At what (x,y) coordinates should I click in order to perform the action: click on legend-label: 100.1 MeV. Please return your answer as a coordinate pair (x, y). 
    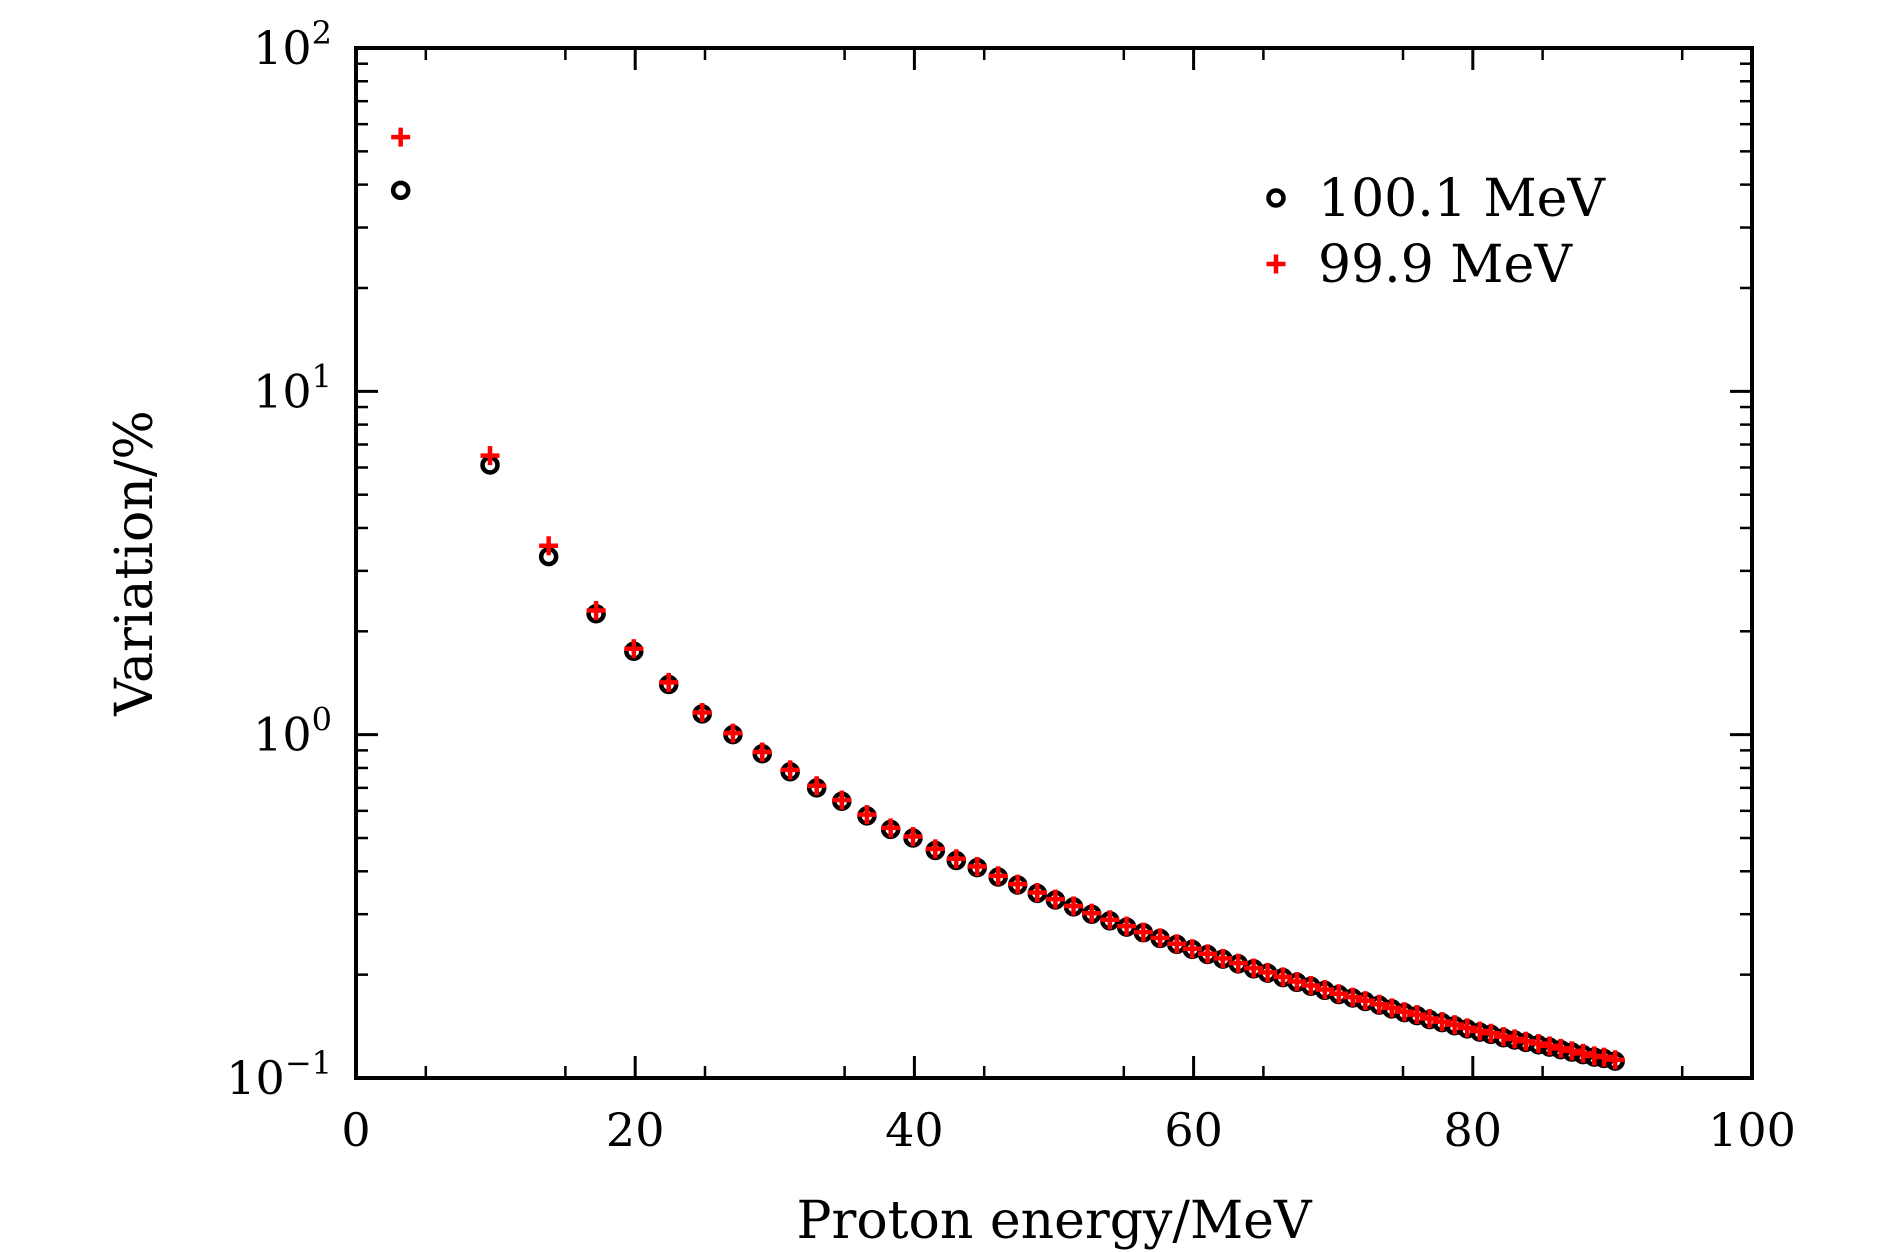
    Looking at the image, I should click on (1462, 199).